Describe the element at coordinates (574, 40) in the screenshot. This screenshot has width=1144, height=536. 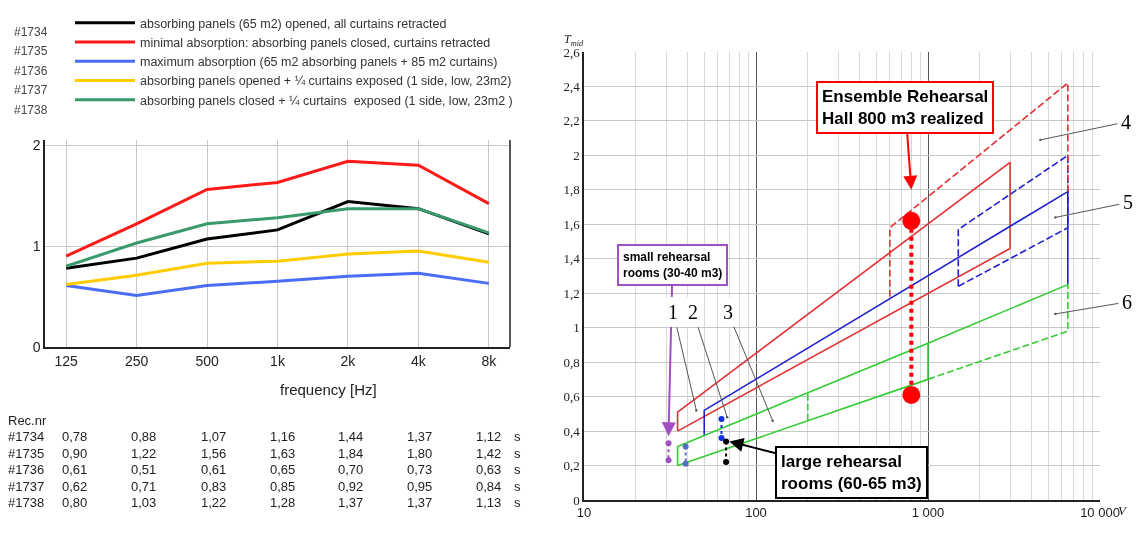
I see `y-axis-title: T$_{mid}$` at that location.